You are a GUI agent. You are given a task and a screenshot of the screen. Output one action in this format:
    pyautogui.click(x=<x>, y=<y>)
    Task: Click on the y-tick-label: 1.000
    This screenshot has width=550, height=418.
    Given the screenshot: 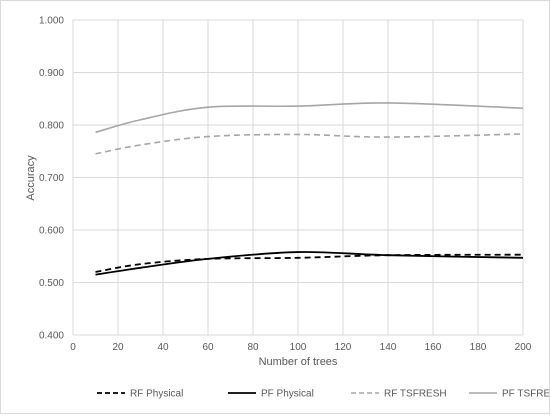 What is the action you would take?
    pyautogui.click(x=51, y=21)
    